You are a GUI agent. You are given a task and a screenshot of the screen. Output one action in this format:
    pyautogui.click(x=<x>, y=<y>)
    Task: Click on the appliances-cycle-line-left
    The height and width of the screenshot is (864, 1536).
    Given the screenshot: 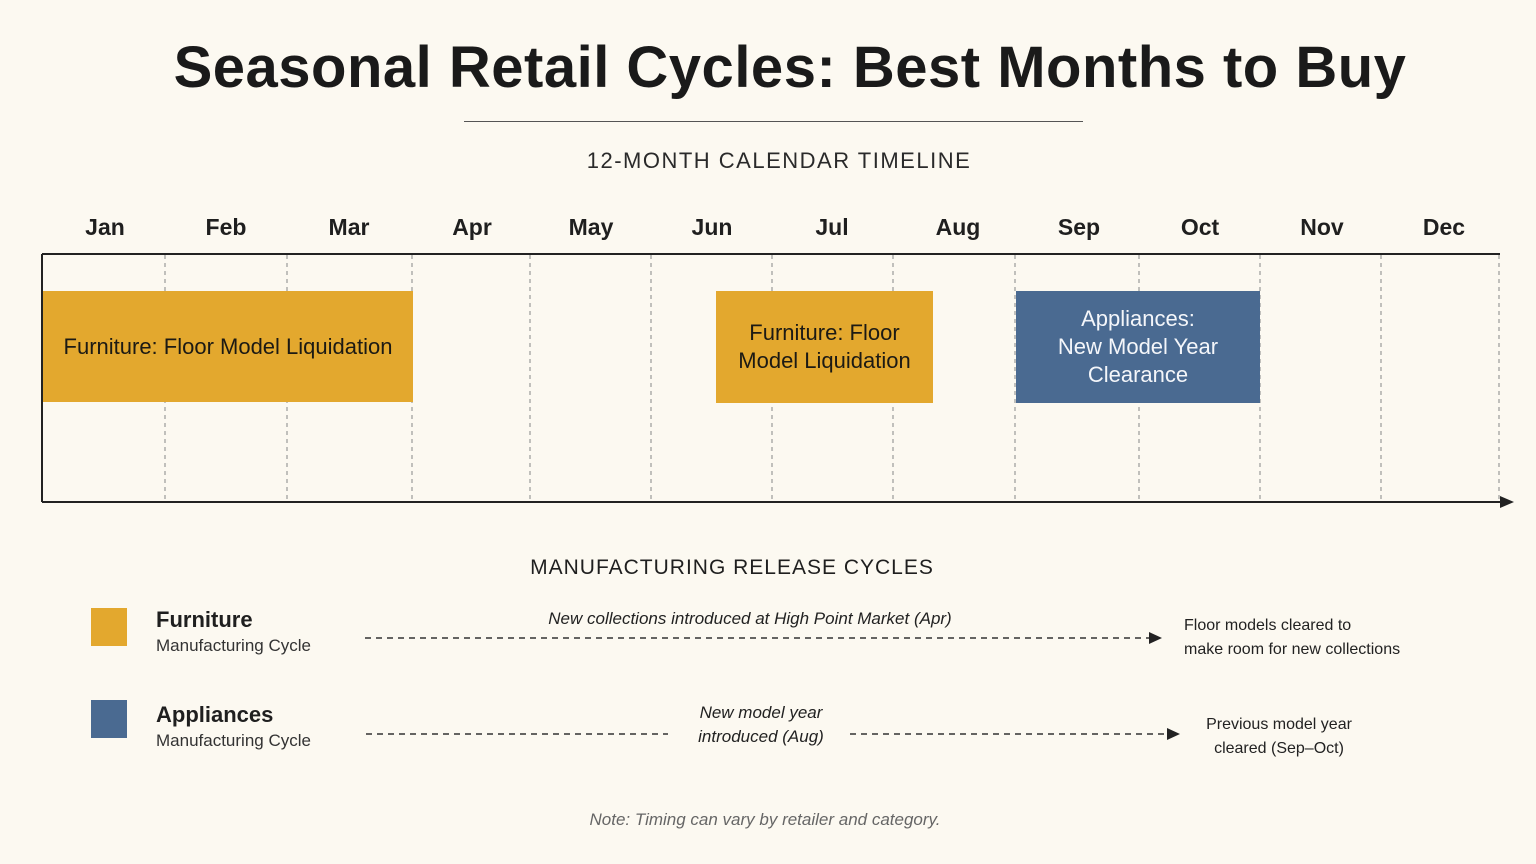 What is the action you would take?
    pyautogui.click(x=517, y=734)
    